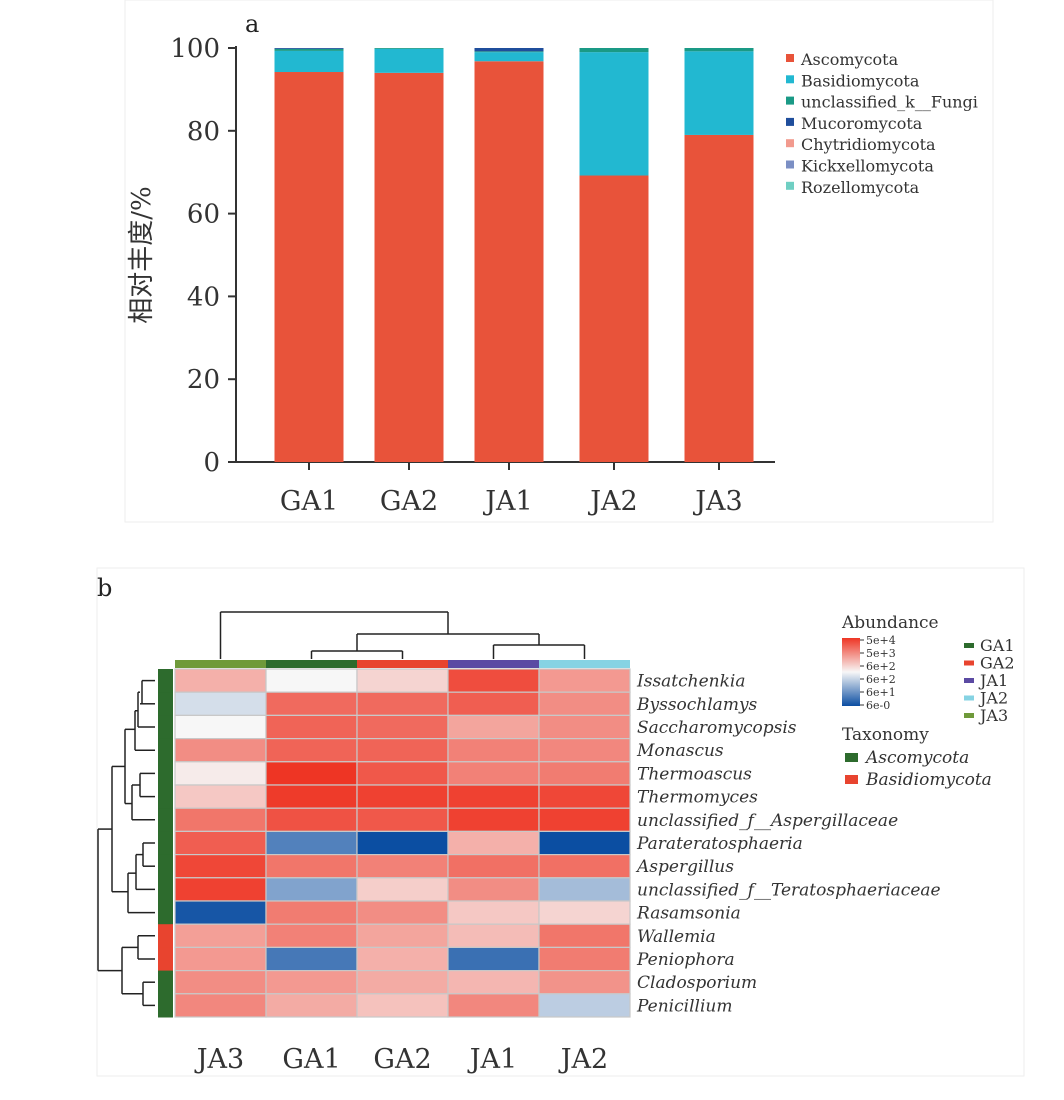  I want to click on legend-label: Mucoromycota, so click(862, 123).